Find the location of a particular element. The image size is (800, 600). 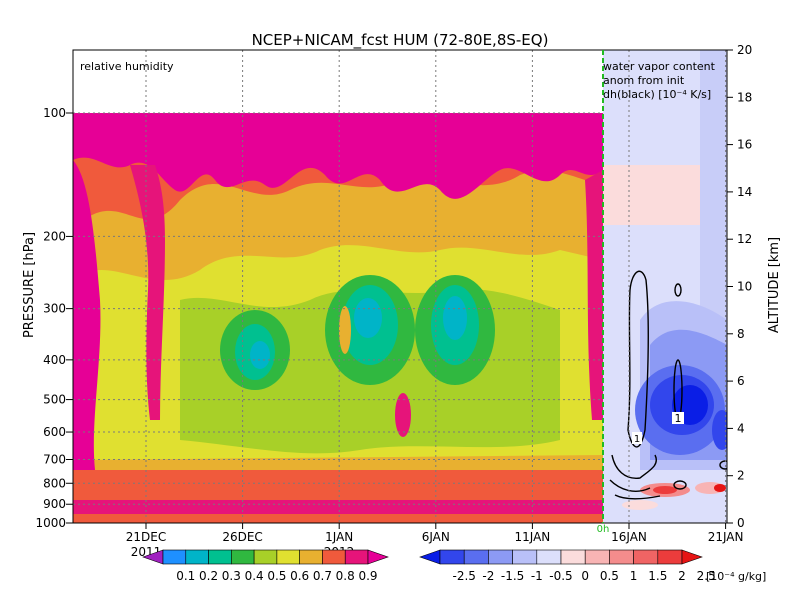

colorbar-anomaly: -2.5 -2 -1.5 -1 -0.5 0 0.5 1 1.5 2 2.5 is located at coordinates (567, 566).